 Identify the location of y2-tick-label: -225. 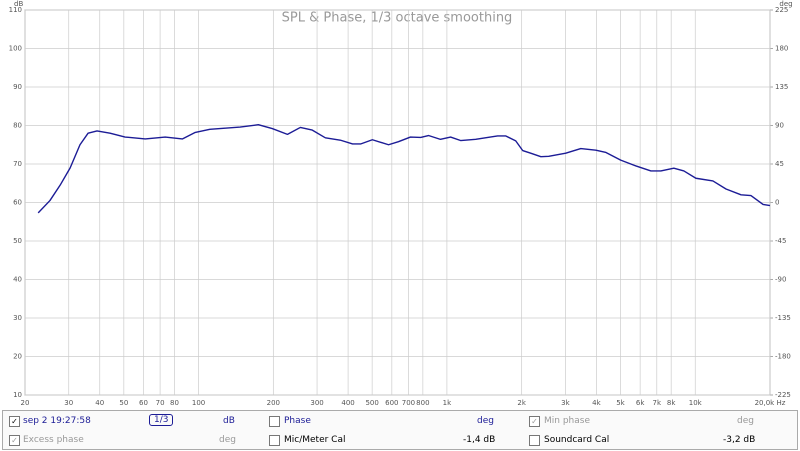
(783, 395).